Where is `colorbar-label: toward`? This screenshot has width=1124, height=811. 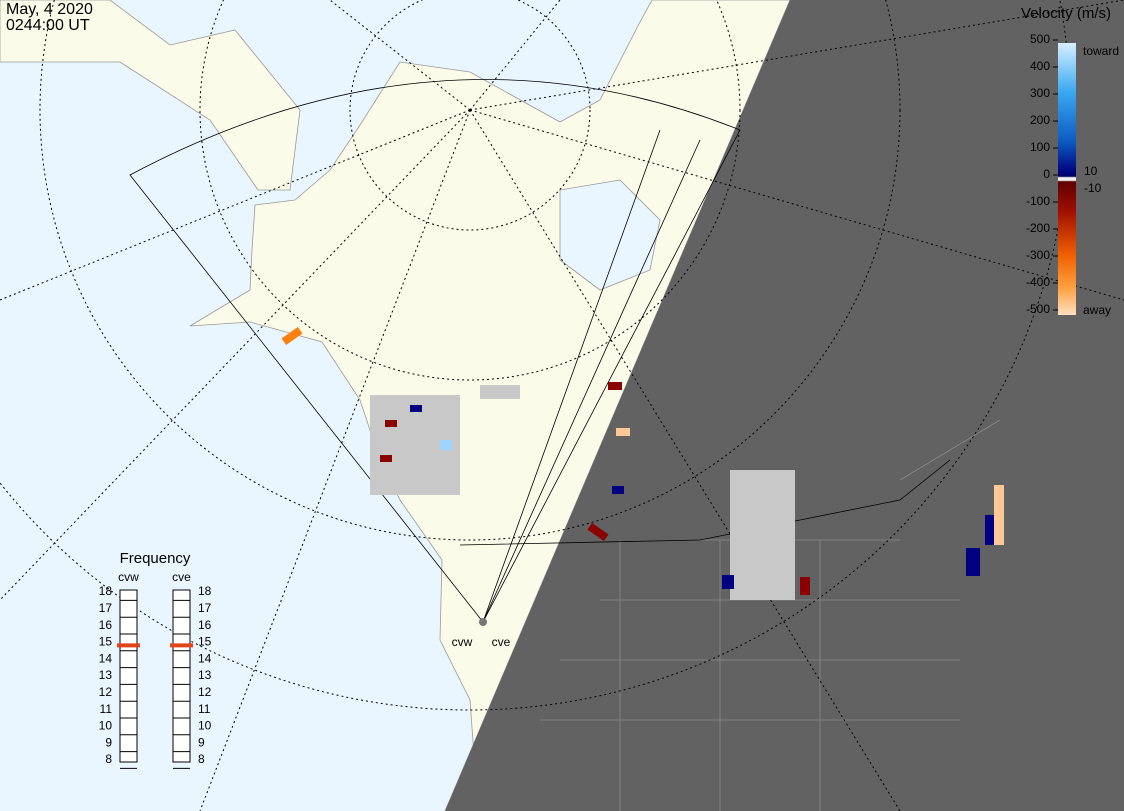
colorbar-label: toward is located at coordinates (1101, 51).